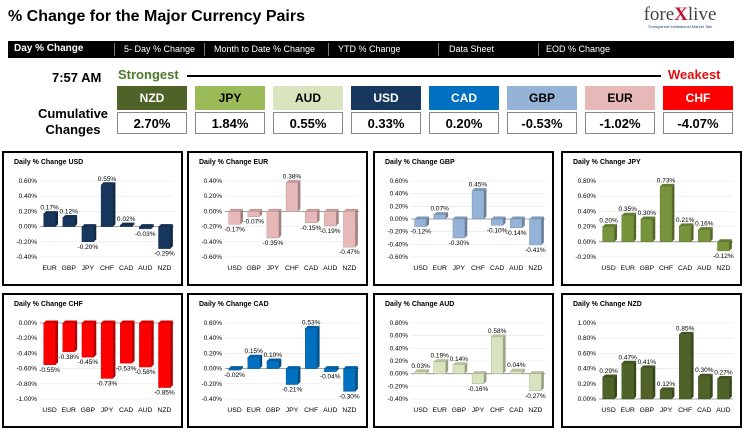  Describe the element at coordinates (420, 232) in the screenshot. I see `data-label: -0.12%` at that location.